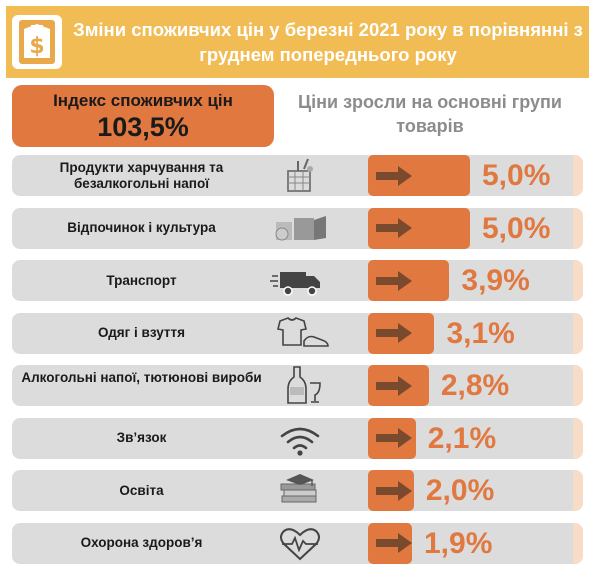  Describe the element at coordinates (300, 441) in the screenshot. I see `wifi-icon` at that location.